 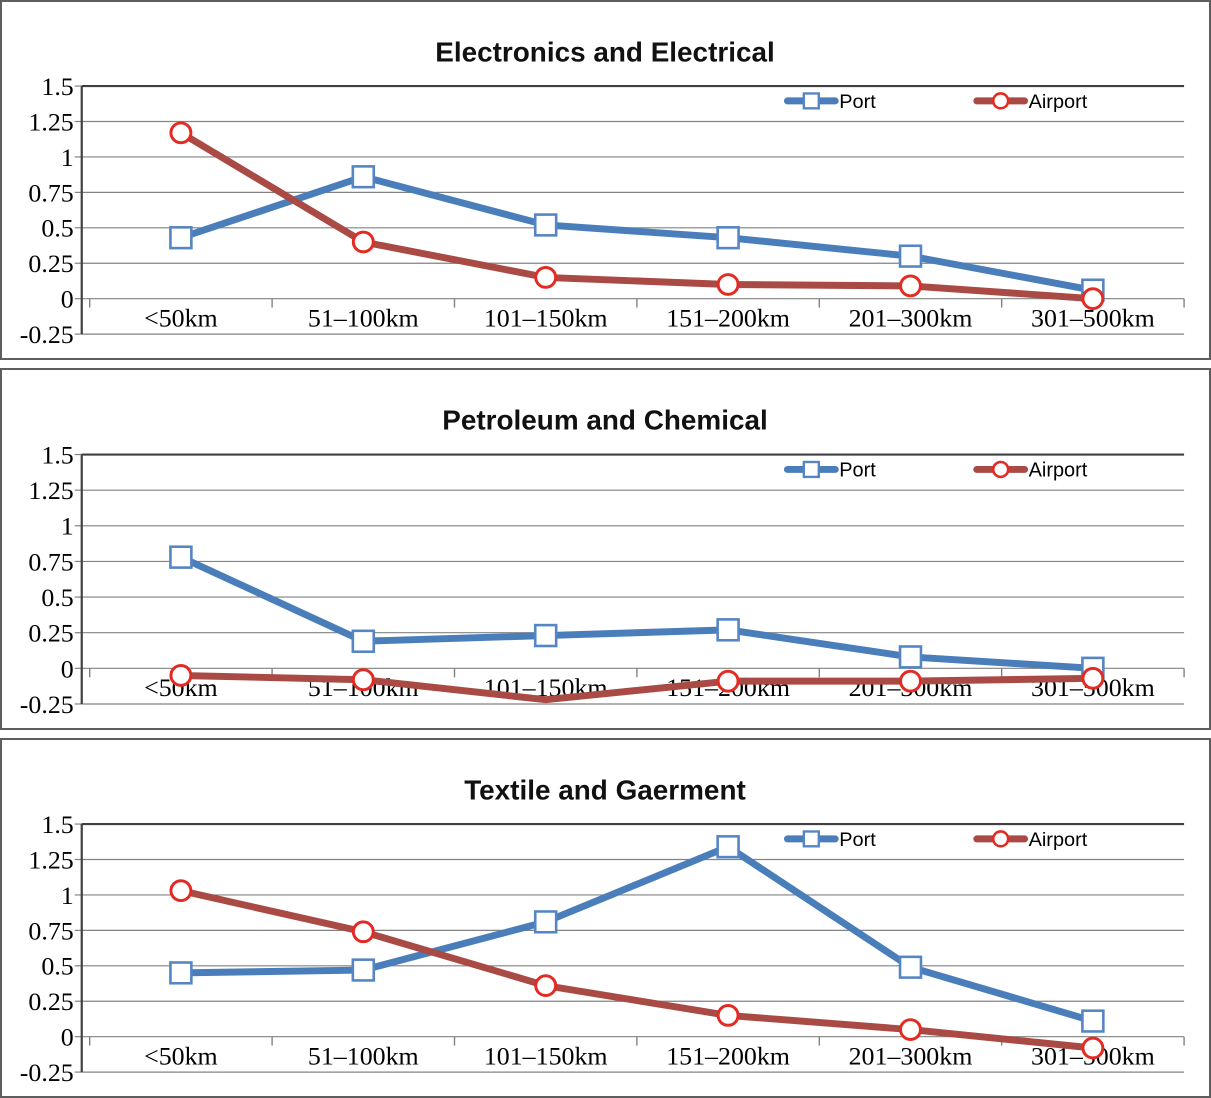 What do you see at coordinates (604, 51) in the screenshot?
I see `chart-title: Electronics and Electrical` at bounding box center [604, 51].